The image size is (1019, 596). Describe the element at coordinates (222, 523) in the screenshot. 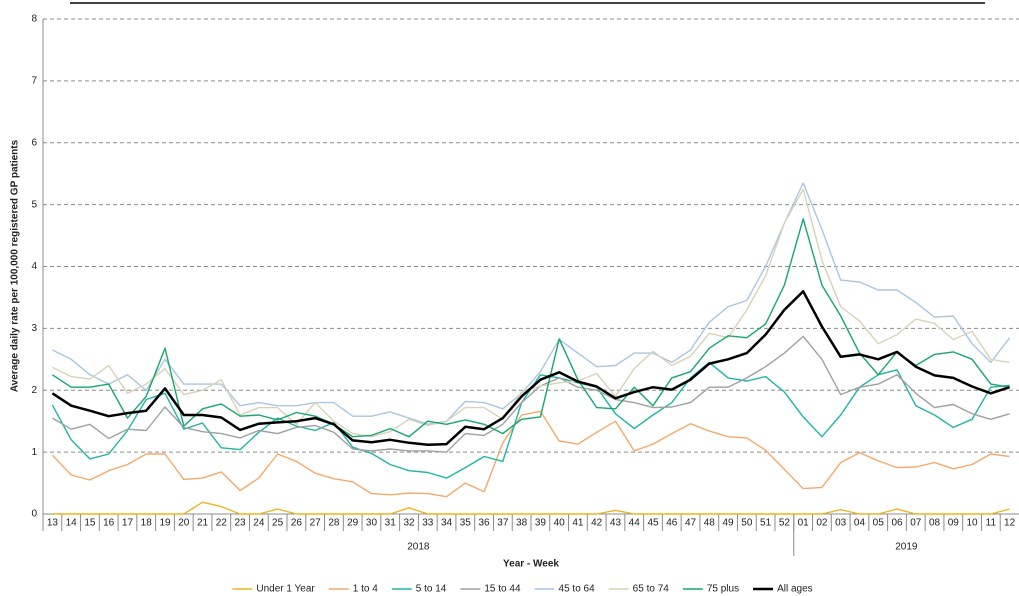

I see `x-tick-label: 22` at that location.